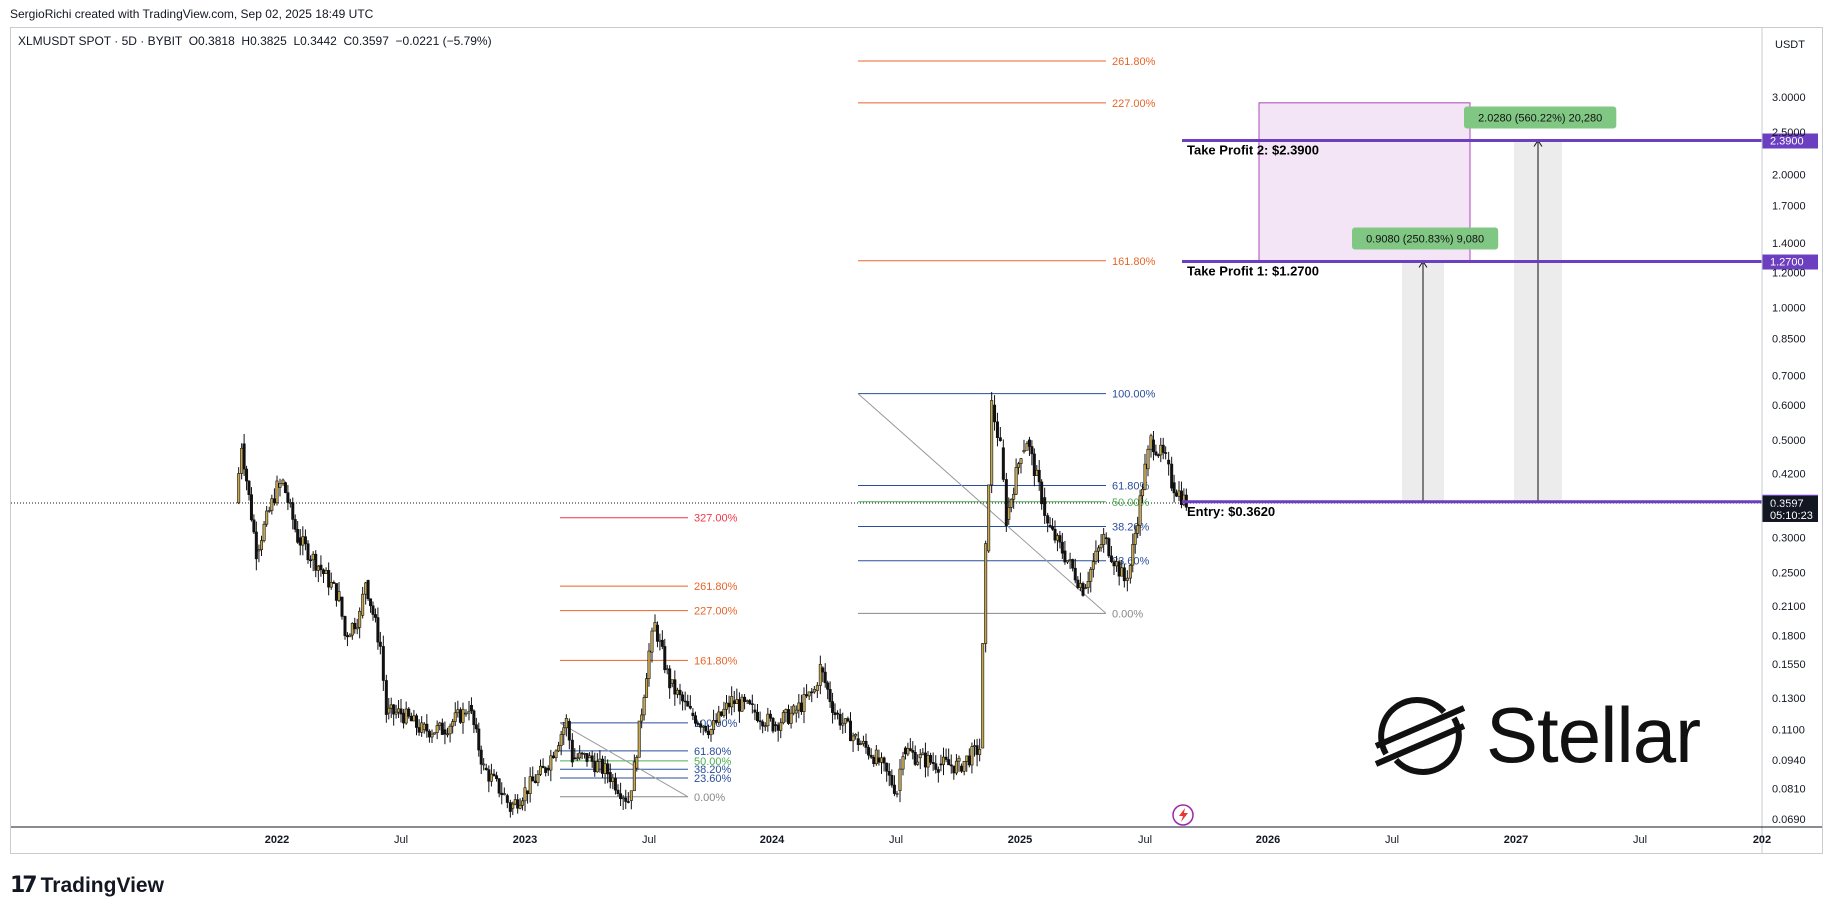 This screenshot has height=915, width=1835. Describe the element at coordinates (1789, 539) in the screenshot. I see `price-tick: 0.3000` at that location.